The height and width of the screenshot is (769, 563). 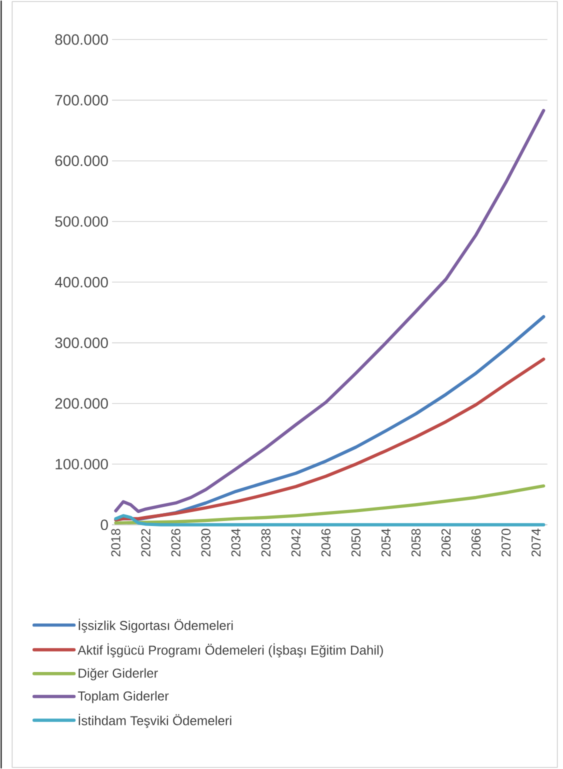 I want to click on legend-label: Aktif İşgücü Programı Ödemeleri (İşbaşı Eğitim Dahil), so click(x=231, y=650).